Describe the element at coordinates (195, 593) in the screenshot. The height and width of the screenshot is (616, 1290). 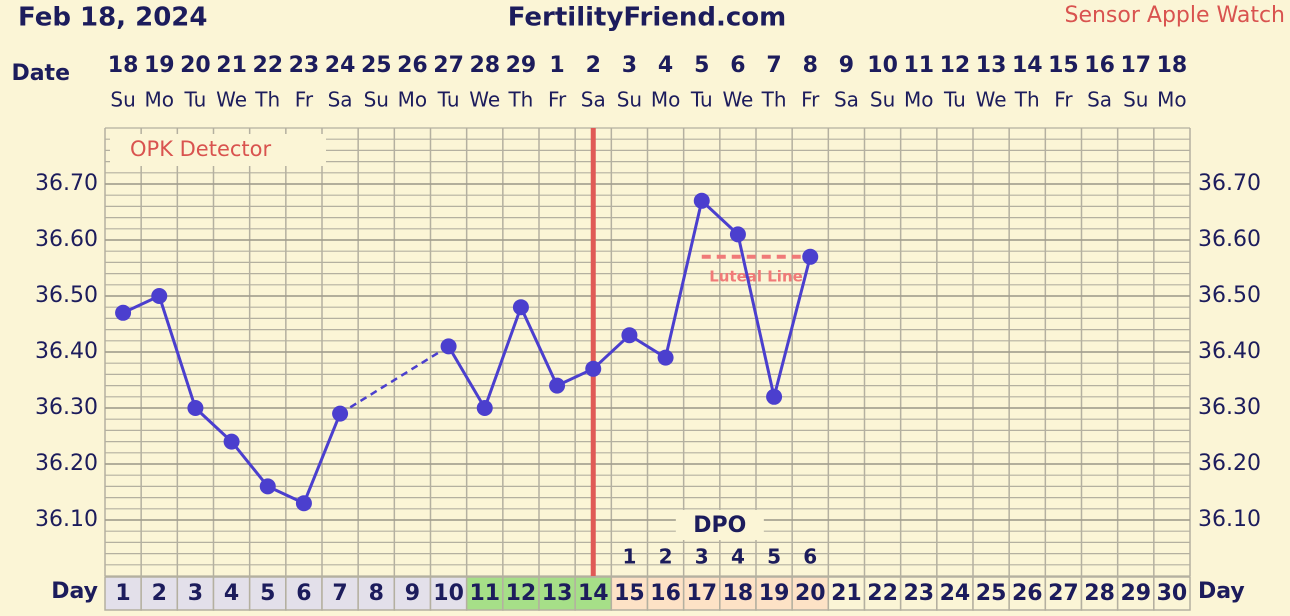
I see `x-tick-label: 3` at that location.